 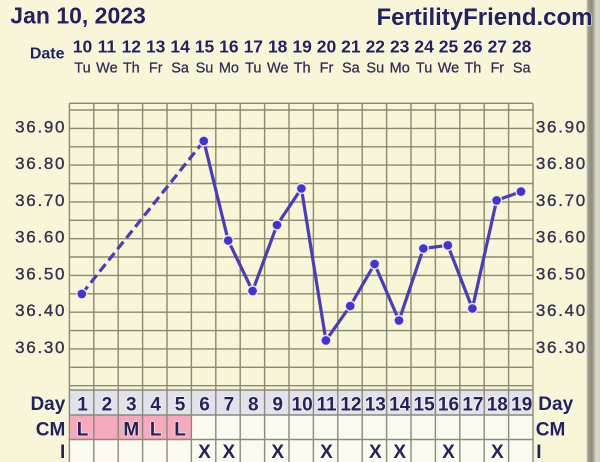 What do you see at coordinates (107, 404) in the screenshot?
I see `svg-text: 2` at bounding box center [107, 404].